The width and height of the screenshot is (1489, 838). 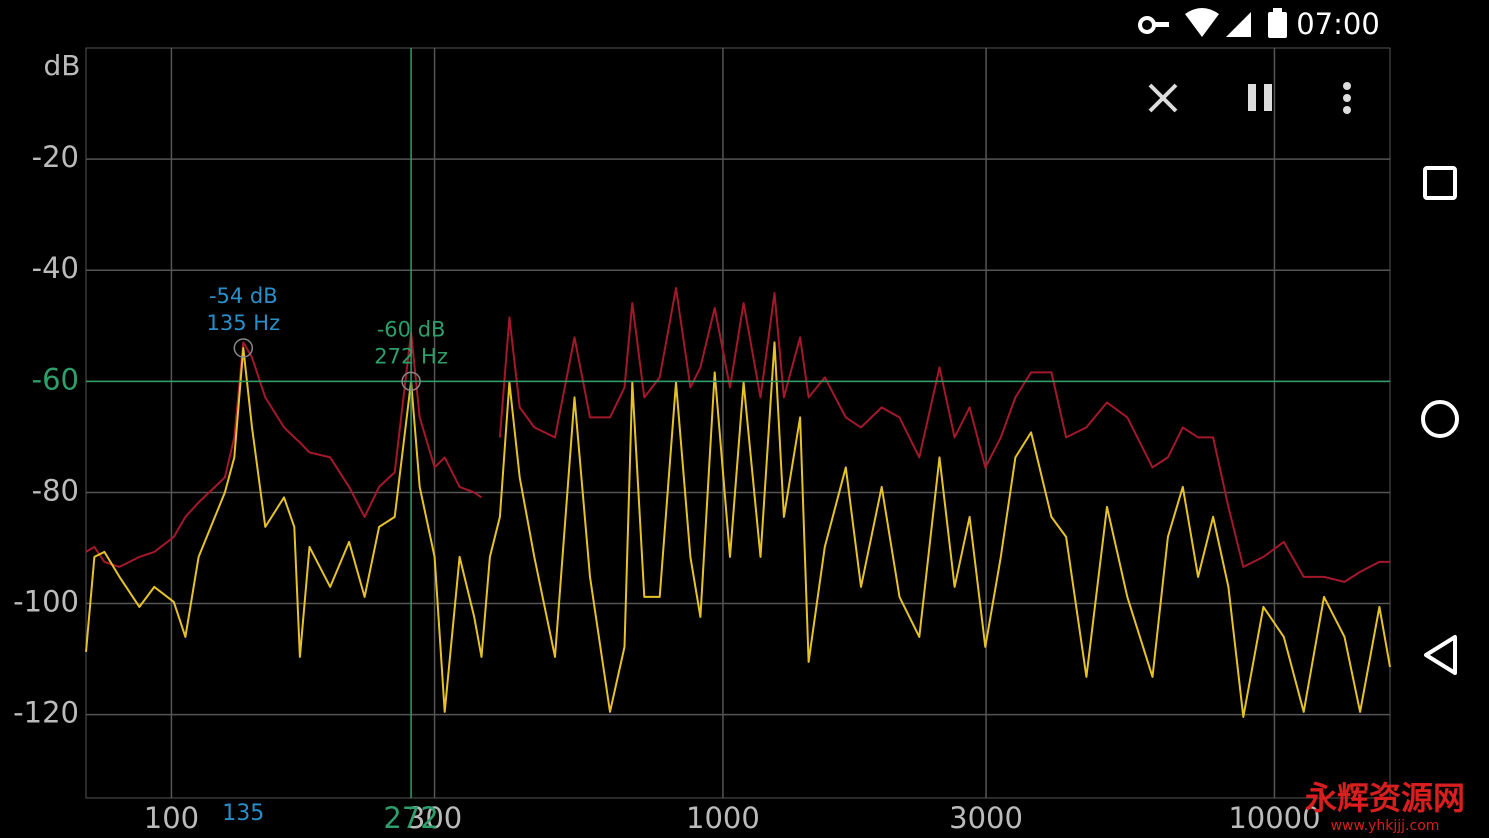 What do you see at coordinates (244, 323) in the screenshot?
I see `peak-hz-label: 135 Hz` at bounding box center [244, 323].